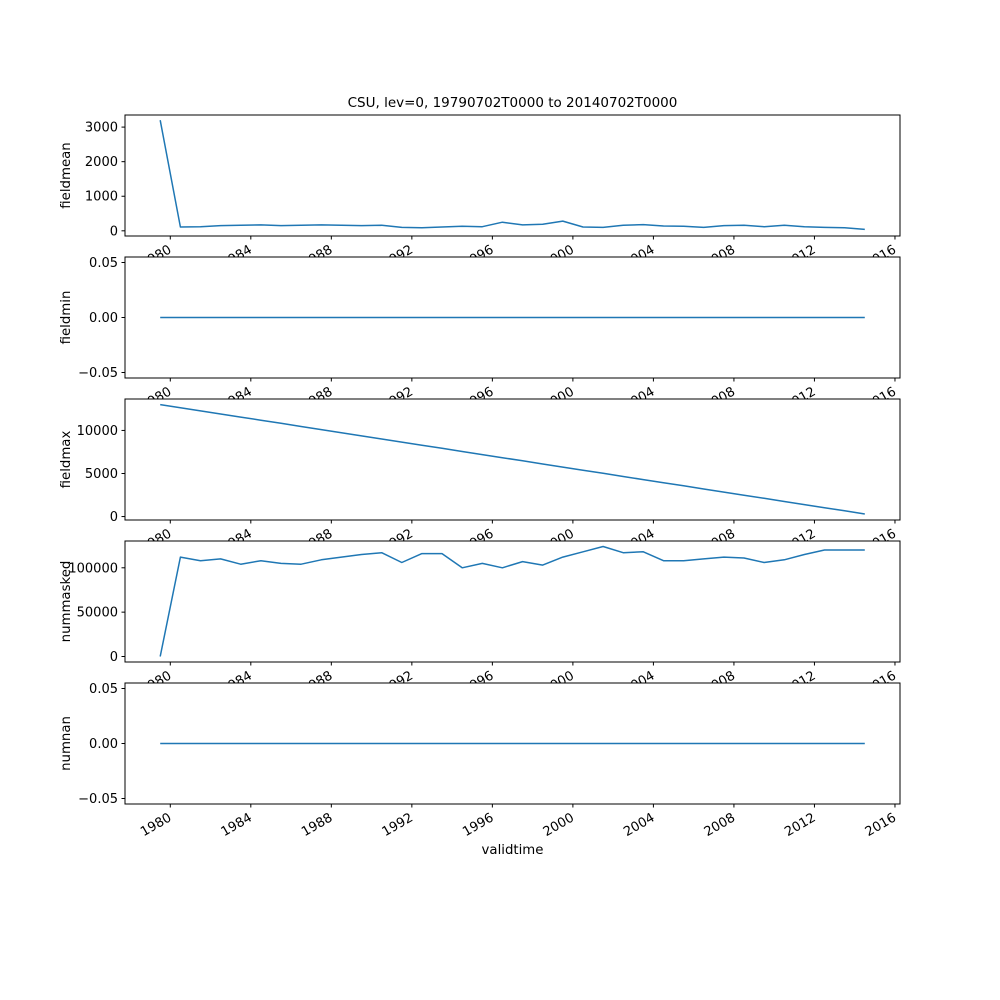 The width and height of the screenshot is (1000, 1000). What do you see at coordinates (101, 128) in the screenshot?
I see `y-tick-label: 3000` at bounding box center [101, 128].